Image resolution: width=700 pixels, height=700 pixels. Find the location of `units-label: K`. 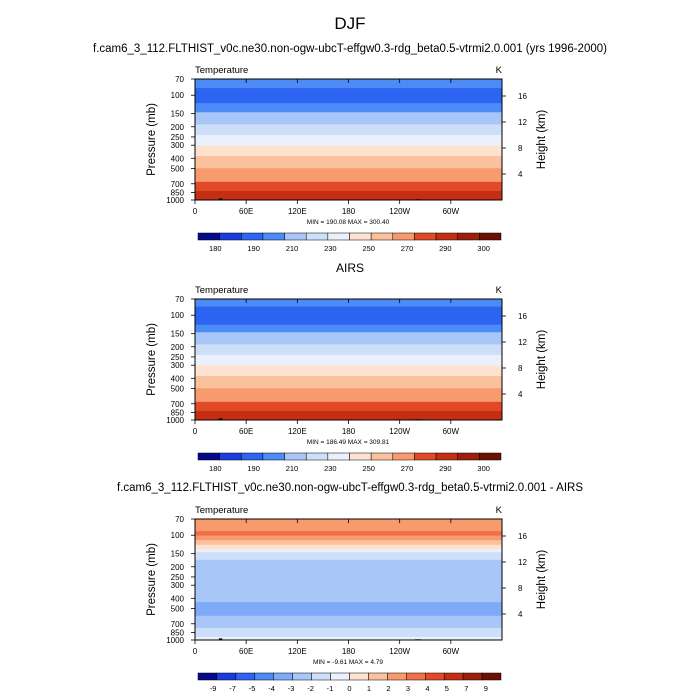

units-label: K is located at coordinates (499, 510).